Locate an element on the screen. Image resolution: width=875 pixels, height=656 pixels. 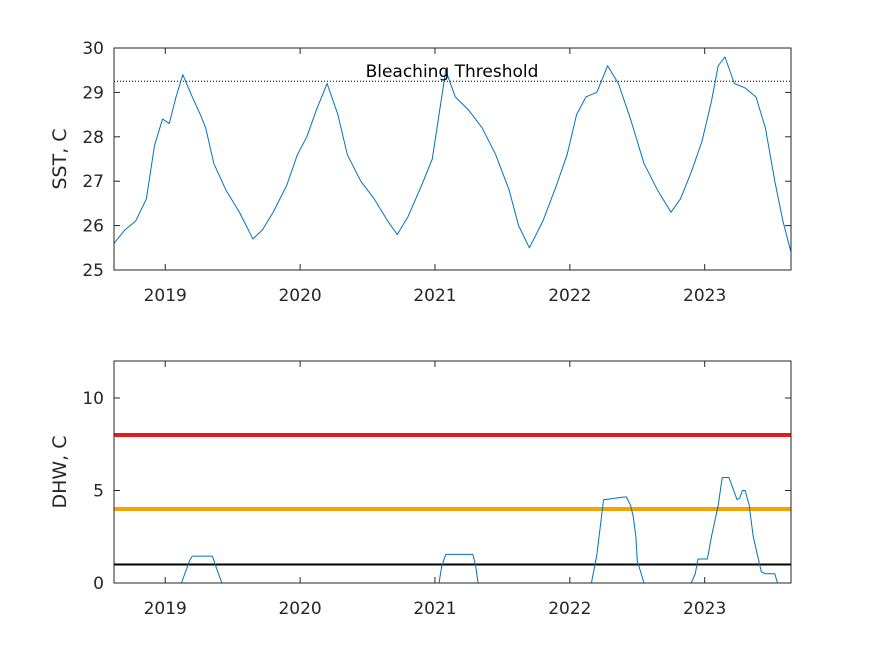
dhw-x-tick-label: 2023 is located at coordinates (704, 609).